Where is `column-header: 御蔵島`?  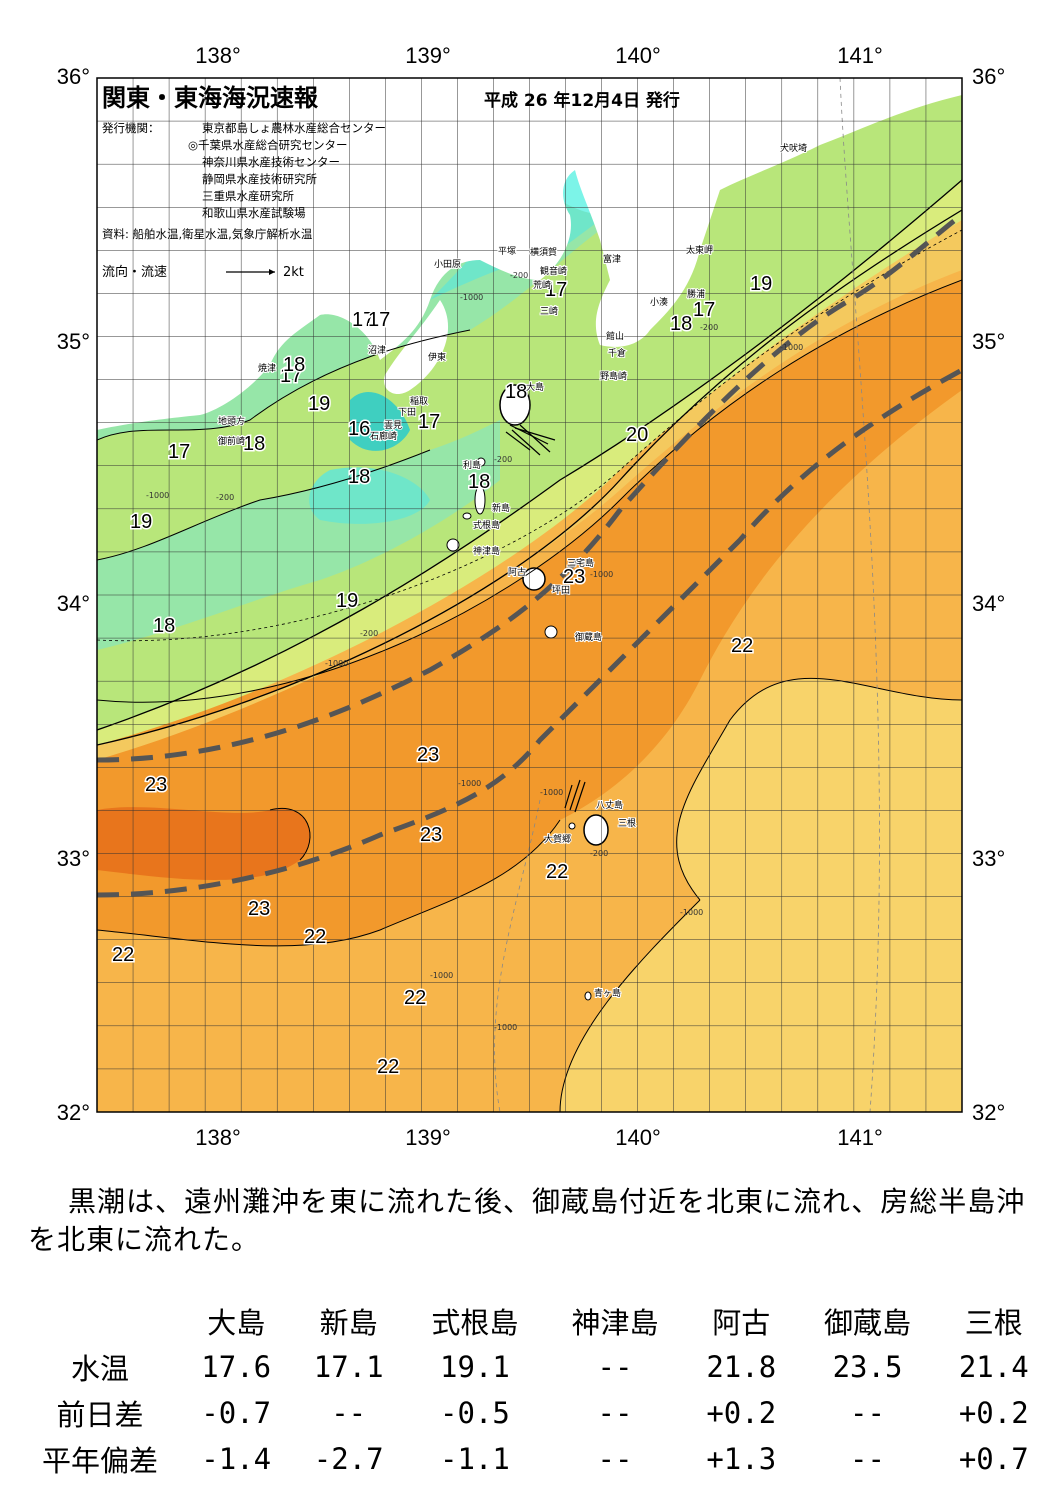 column-header: 御蔵島 is located at coordinates (868, 1323).